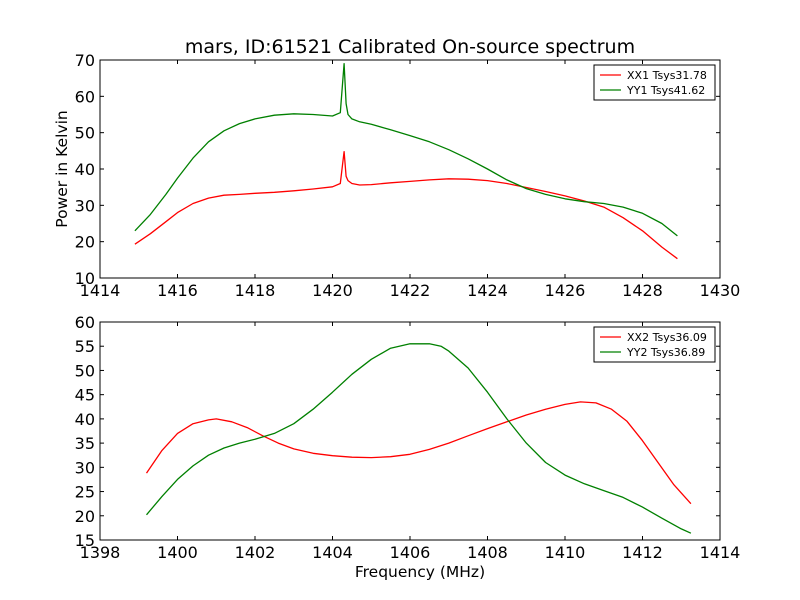 This screenshot has width=800, height=600. What do you see at coordinates (720, 290) in the screenshot?
I see `x-tick-label: 1430` at bounding box center [720, 290].